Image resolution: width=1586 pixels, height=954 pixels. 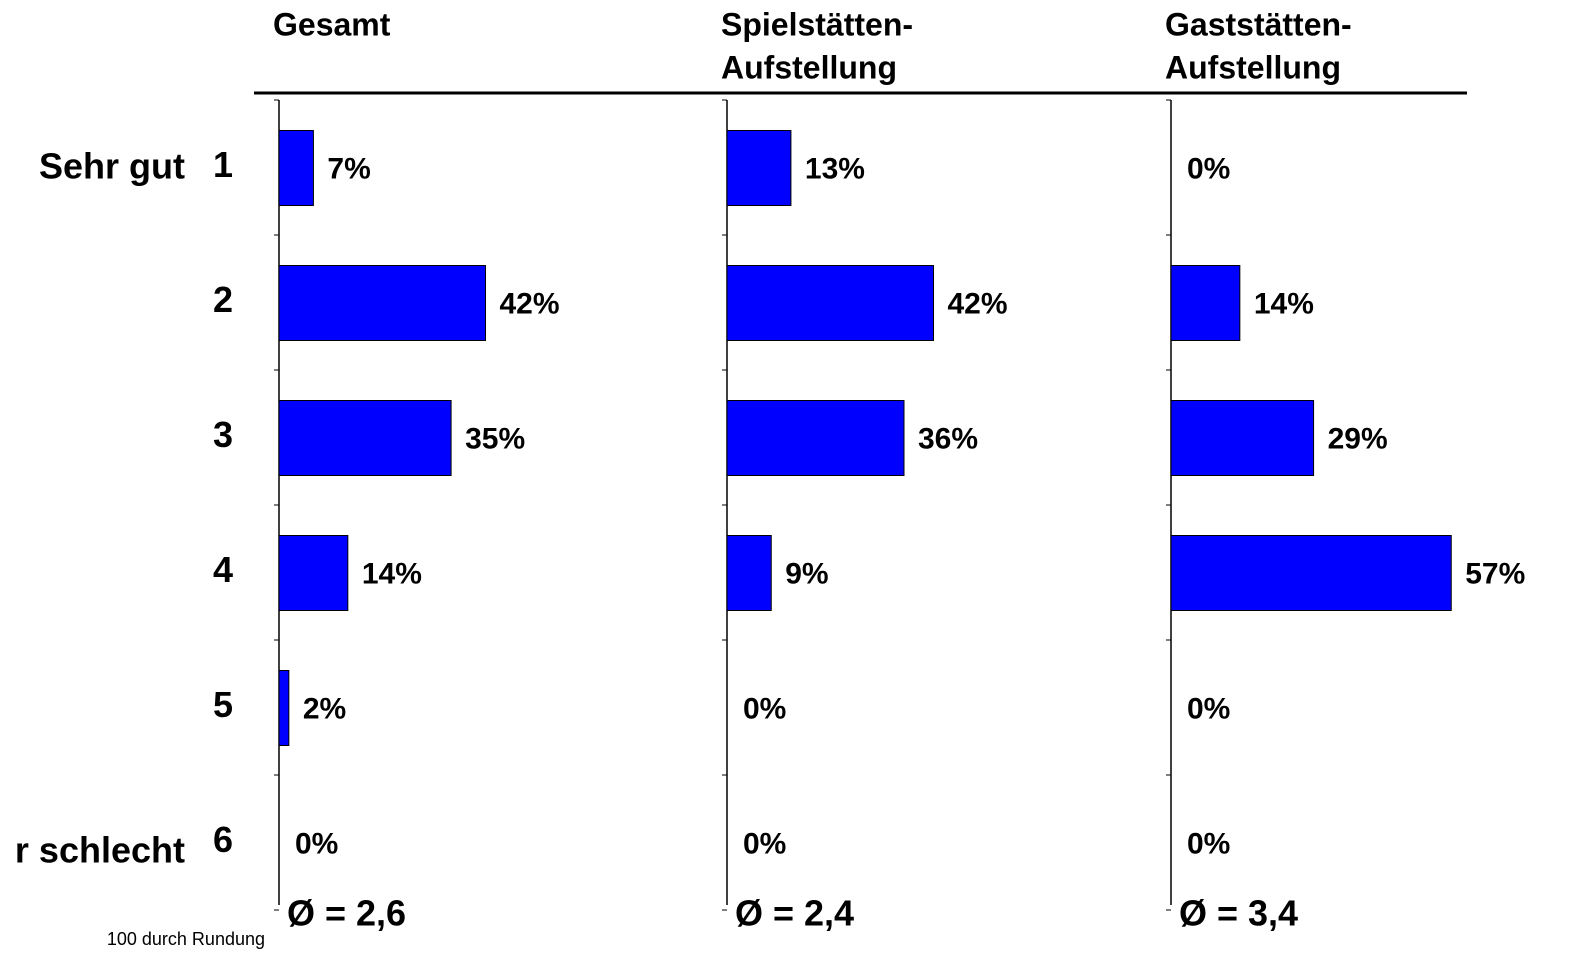 What do you see at coordinates (332, 24) in the screenshot?
I see `panel-title: Gesamt` at bounding box center [332, 24].